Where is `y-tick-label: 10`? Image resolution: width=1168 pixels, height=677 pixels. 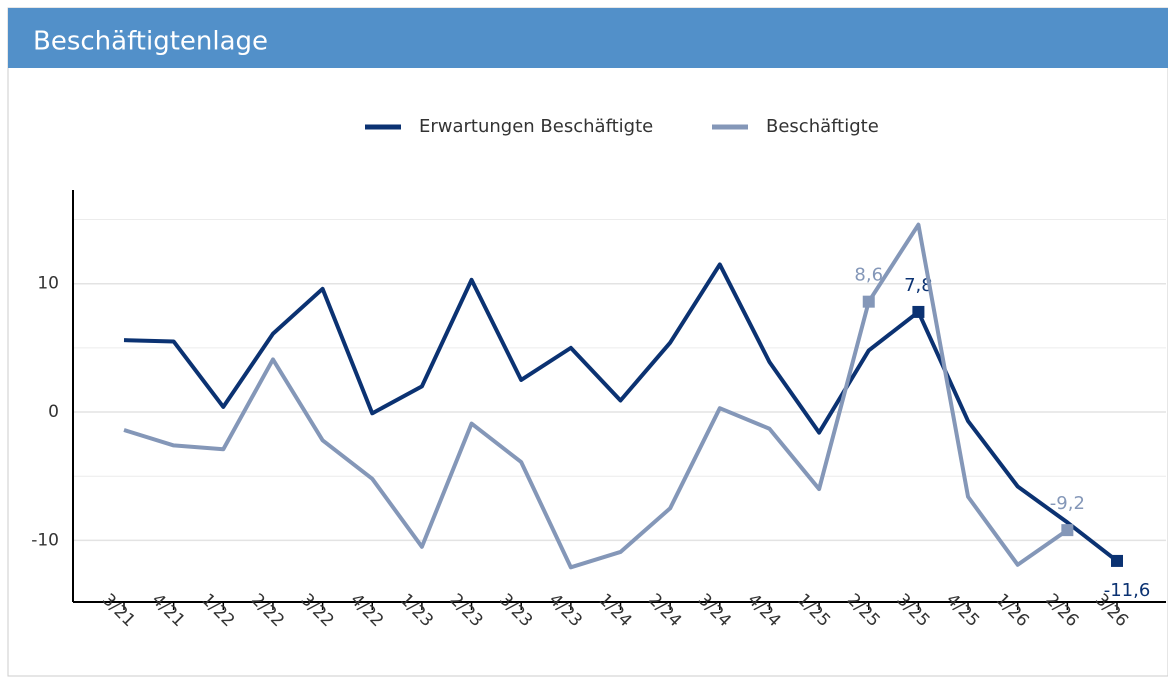 y-tick-label: 10 is located at coordinates (48, 284).